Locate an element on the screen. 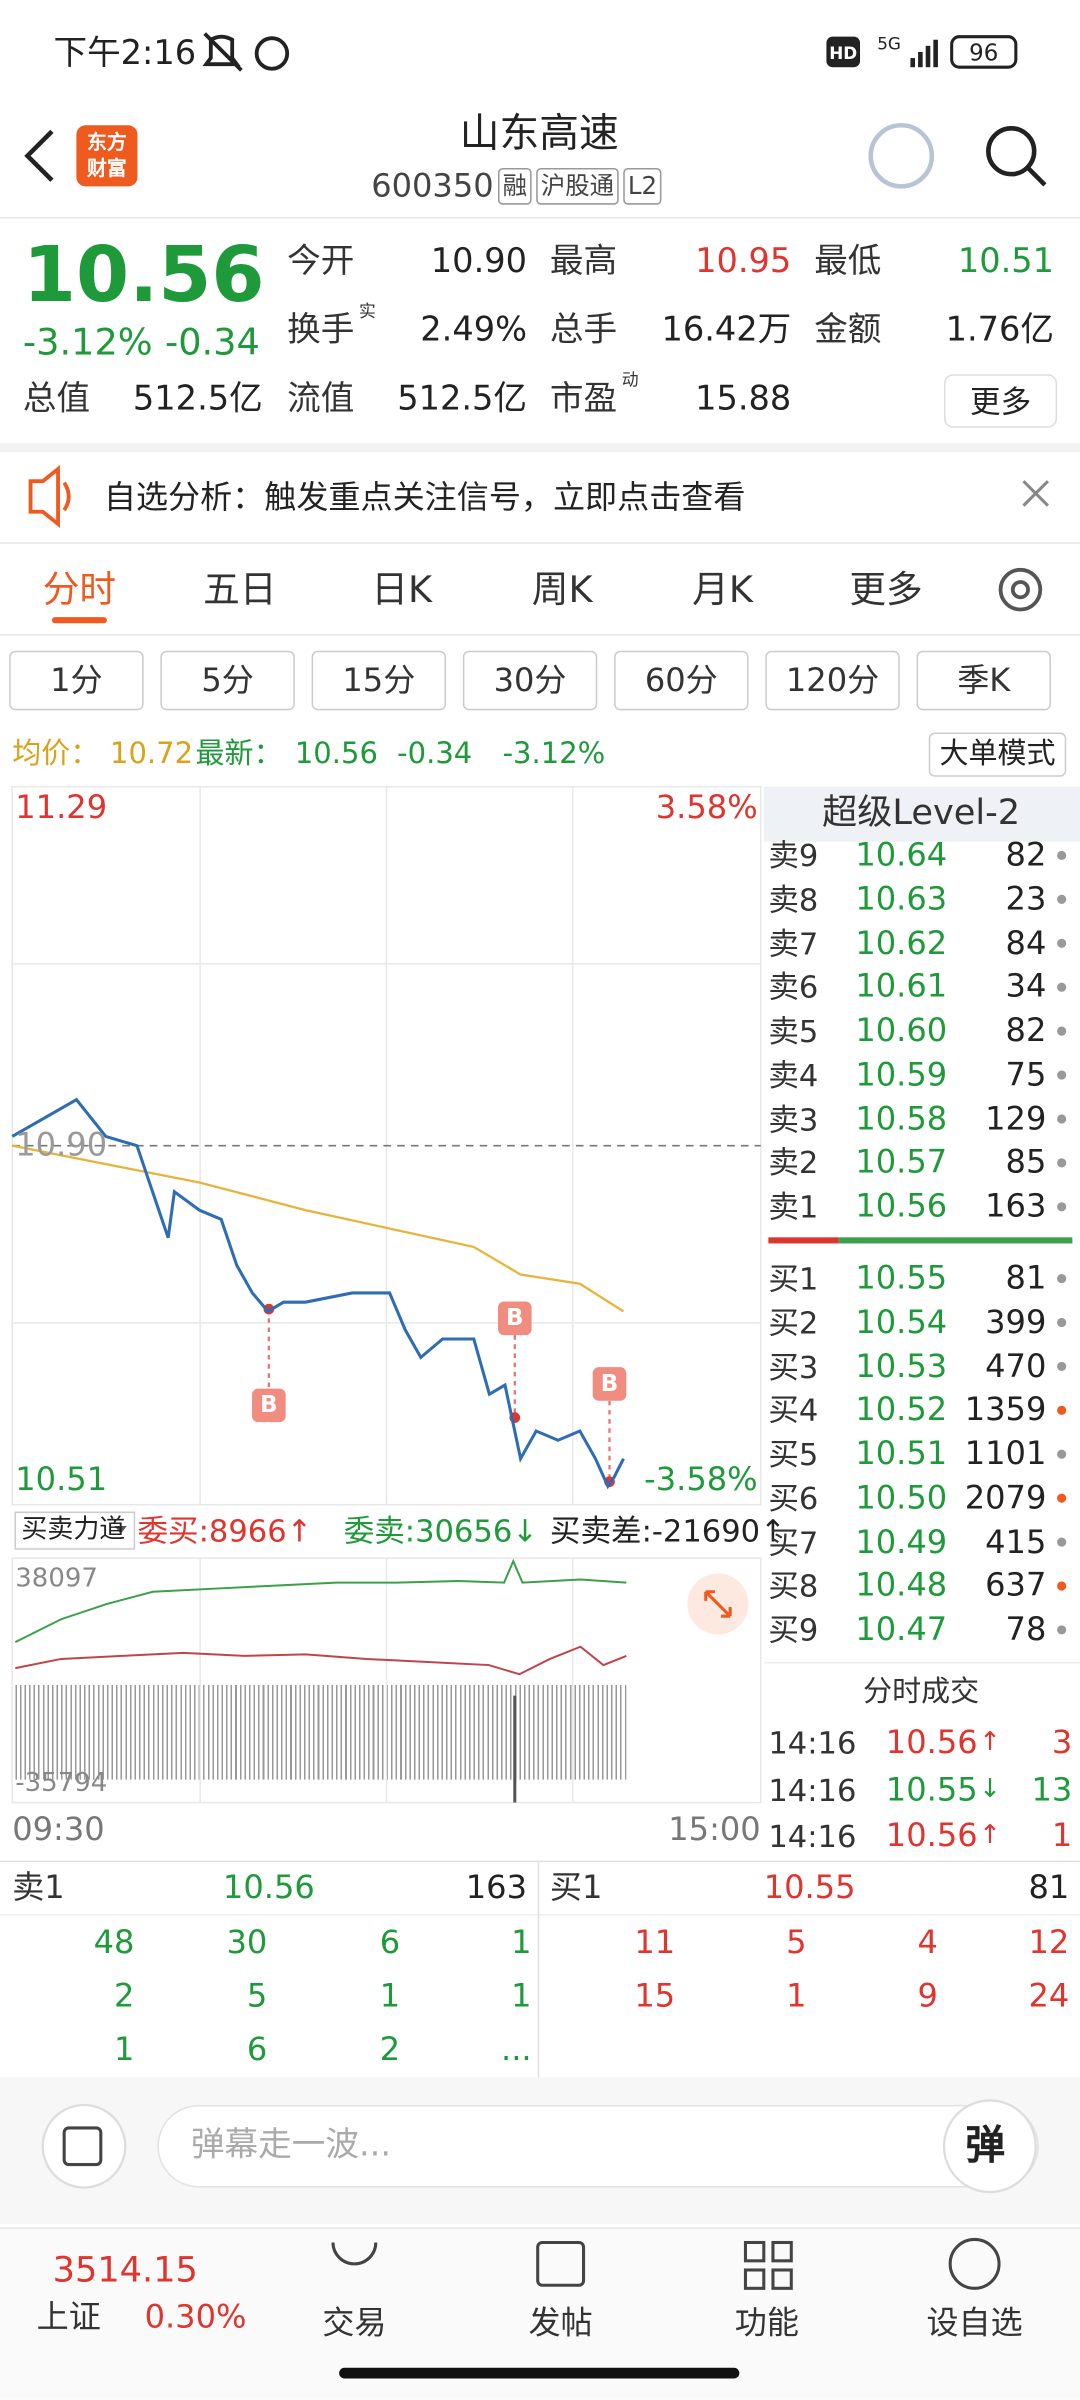 The width and height of the screenshot is (1080, 2400). trade-volume: 13 is located at coordinates (1052, 1789).